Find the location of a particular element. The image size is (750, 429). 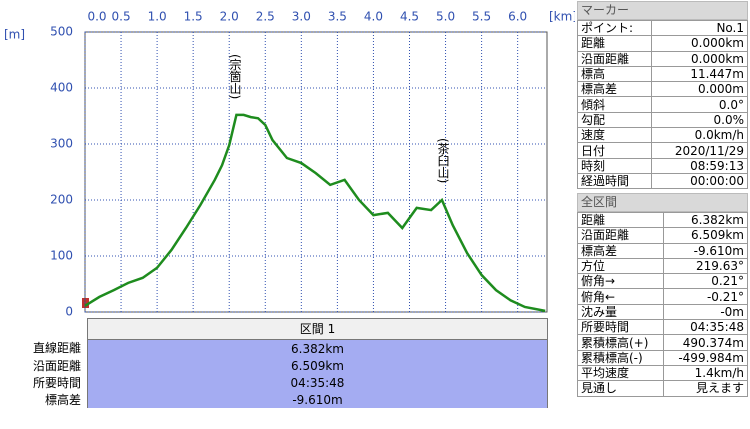

panel-row: 経過時間 00:00:00 is located at coordinates (662, 181).